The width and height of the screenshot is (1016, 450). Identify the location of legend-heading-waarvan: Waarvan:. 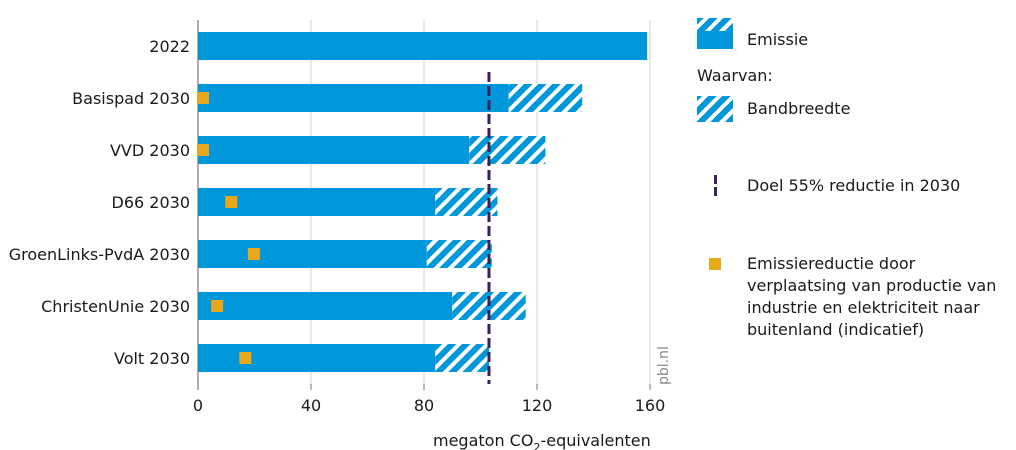
(735, 75).